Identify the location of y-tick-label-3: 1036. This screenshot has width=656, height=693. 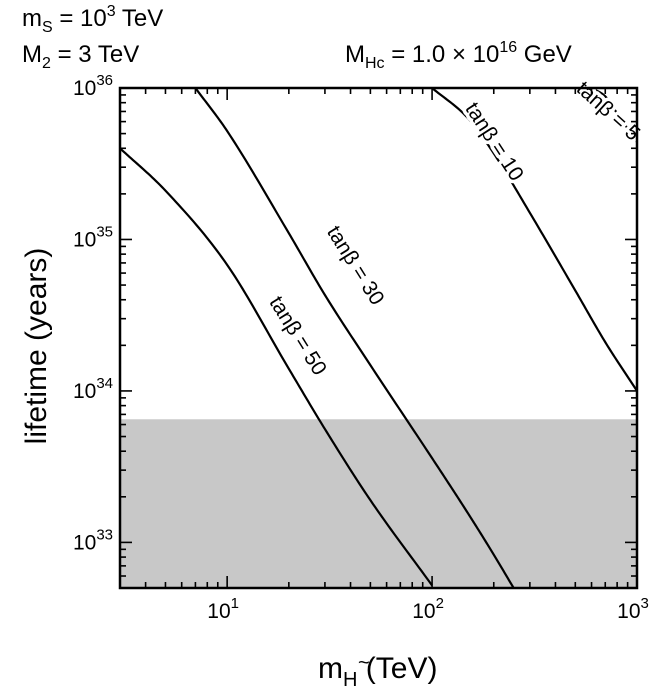
(93, 86).